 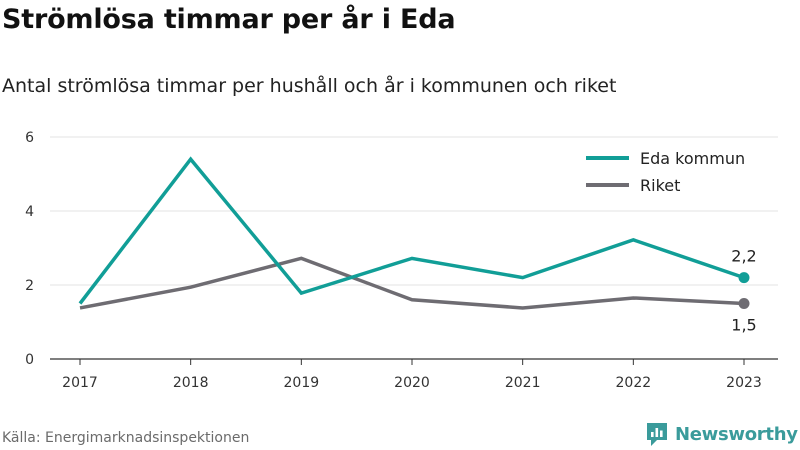 What do you see at coordinates (229, 19) in the screenshot?
I see `chart-title: Strömlösa timmar per år i Eda` at bounding box center [229, 19].